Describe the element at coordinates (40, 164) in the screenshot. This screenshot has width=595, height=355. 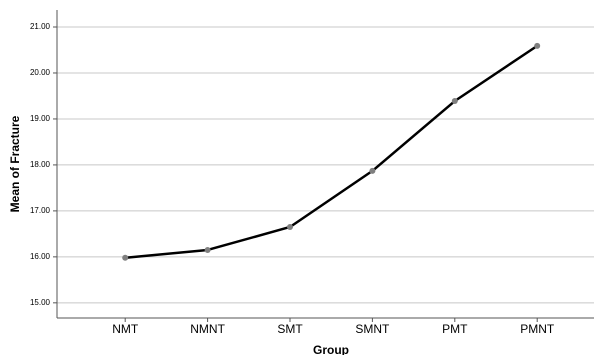
I see `y-tick-label: 18.00` at that location.